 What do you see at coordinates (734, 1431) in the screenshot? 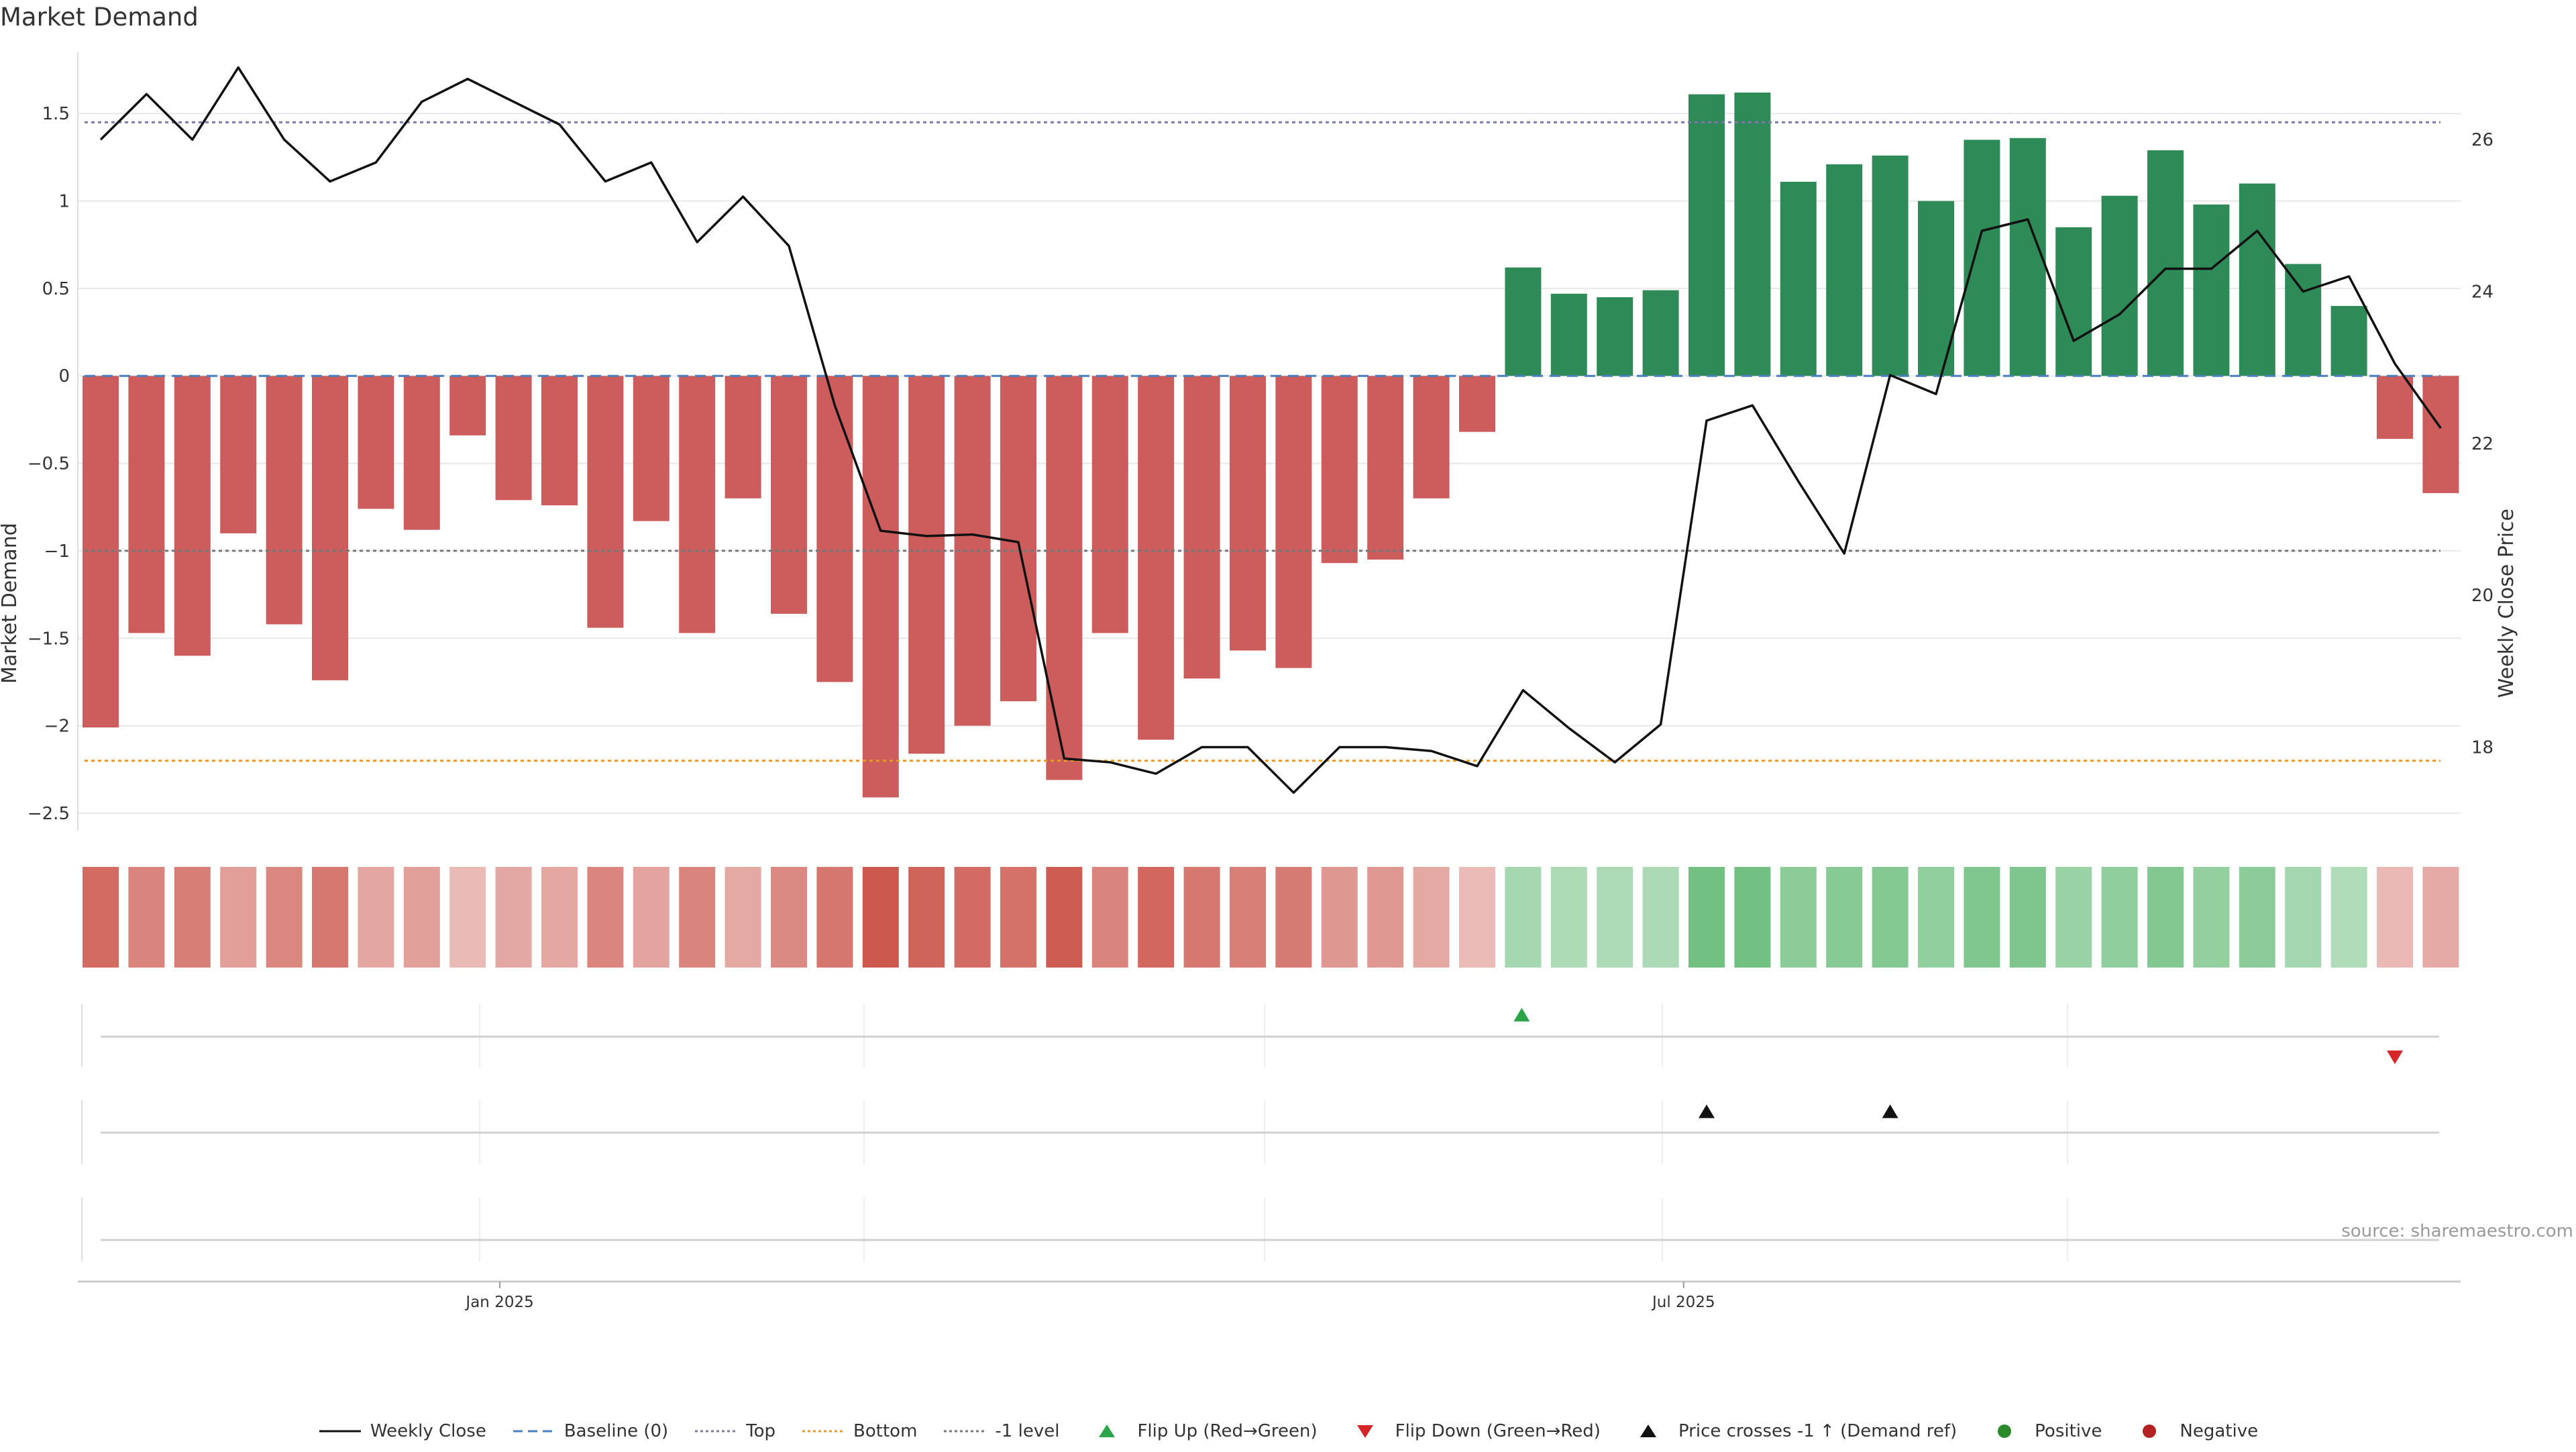
I see `legend-item: Top` at bounding box center [734, 1431].